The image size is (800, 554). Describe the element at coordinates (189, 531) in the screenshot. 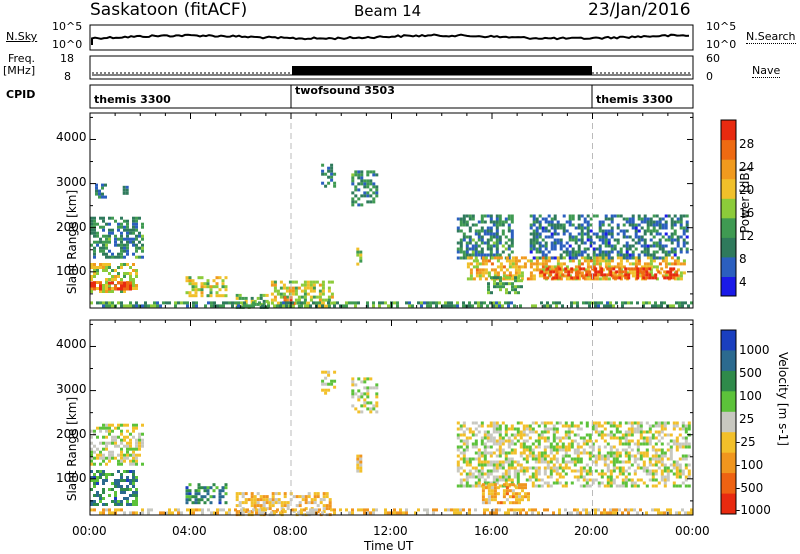

I see `x-tick: 04:00` at that location.